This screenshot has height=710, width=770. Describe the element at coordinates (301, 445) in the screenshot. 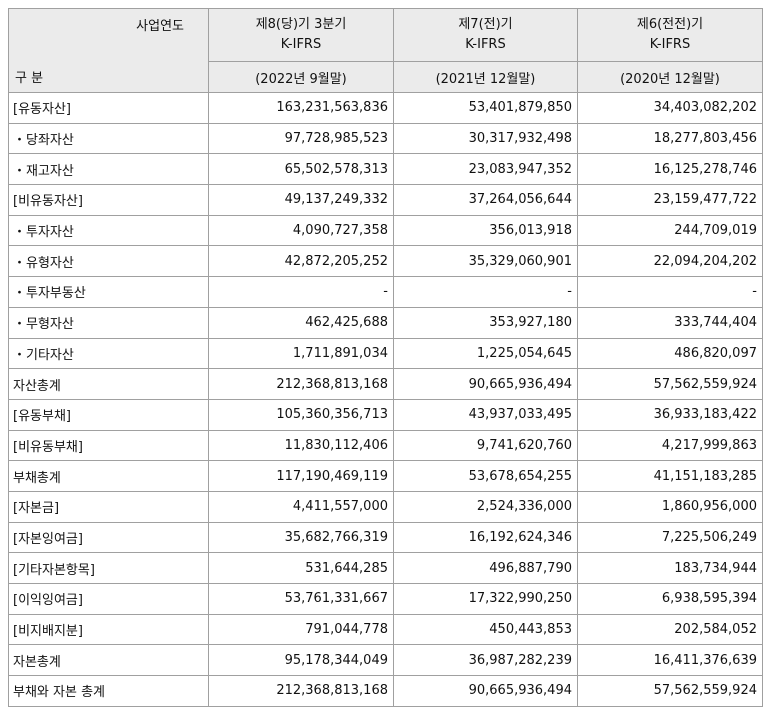

I see `value-cell: 11,830,112,406` at that location.